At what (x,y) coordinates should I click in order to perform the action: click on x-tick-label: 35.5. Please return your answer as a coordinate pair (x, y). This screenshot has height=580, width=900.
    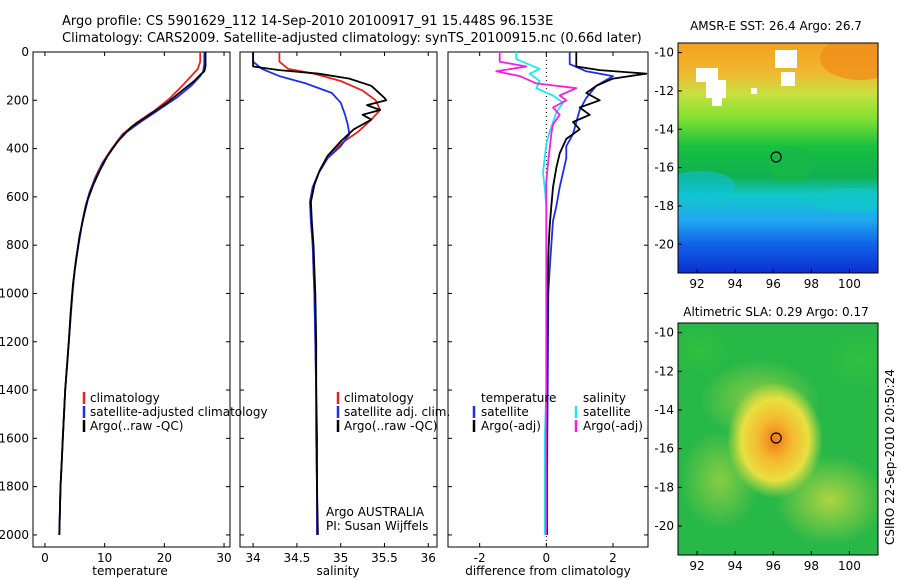
    Looking at the image, I should click on (384, 558).